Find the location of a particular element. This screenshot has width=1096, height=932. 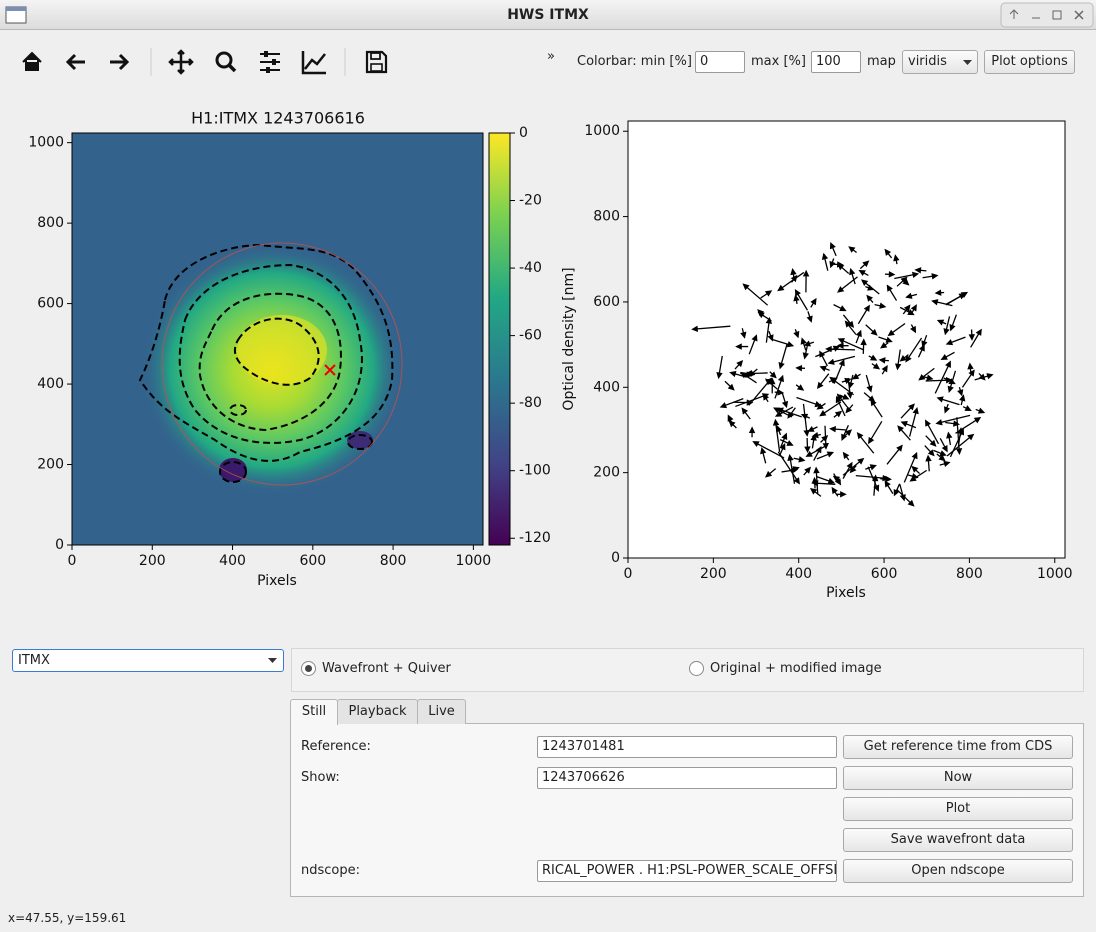

x-axis-label: Pixels is located at coordinates (277, 581).